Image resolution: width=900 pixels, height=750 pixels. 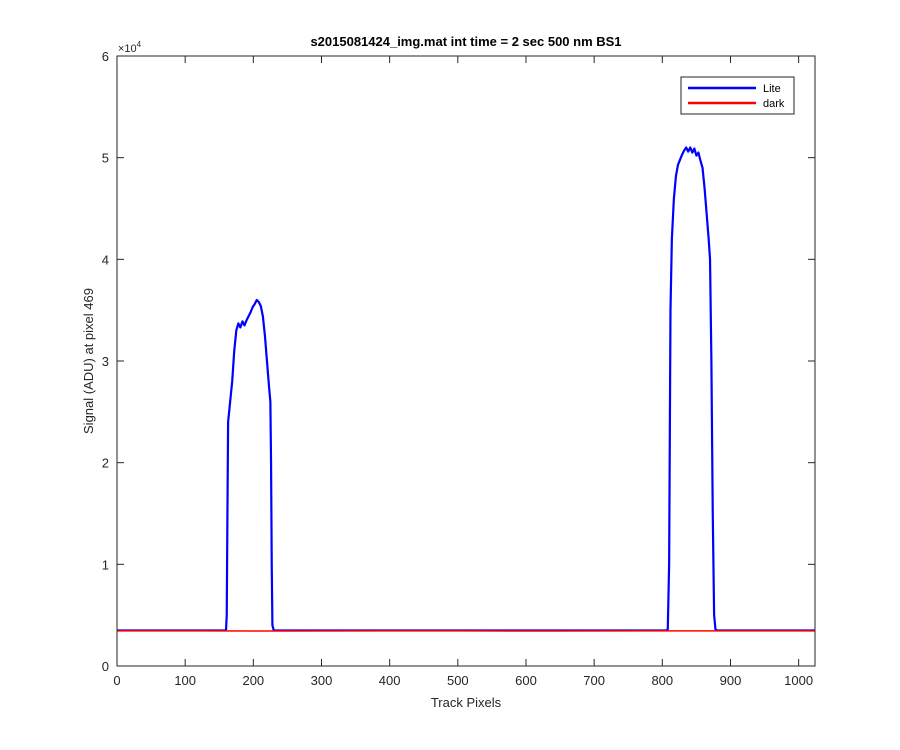 I want to click on y-tick-label: 2, so click(x=105, y=463).